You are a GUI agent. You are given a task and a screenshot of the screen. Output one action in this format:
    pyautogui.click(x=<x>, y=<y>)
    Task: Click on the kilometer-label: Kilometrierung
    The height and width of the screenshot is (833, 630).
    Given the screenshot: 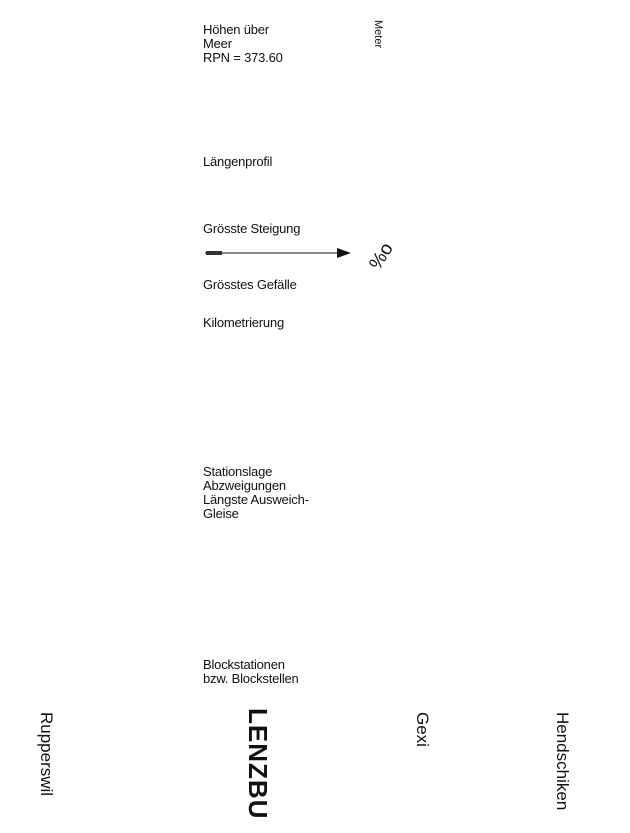 What is the action you would take?
    pyautogui.click(x=244, y=322)
    